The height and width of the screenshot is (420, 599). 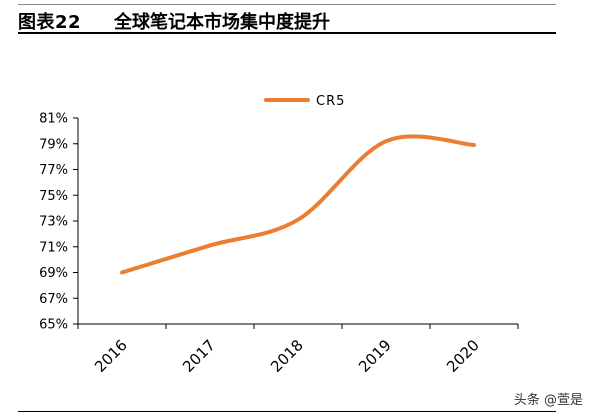 I want to click on x-tick-label: 2020, so click(x=463, y=356).